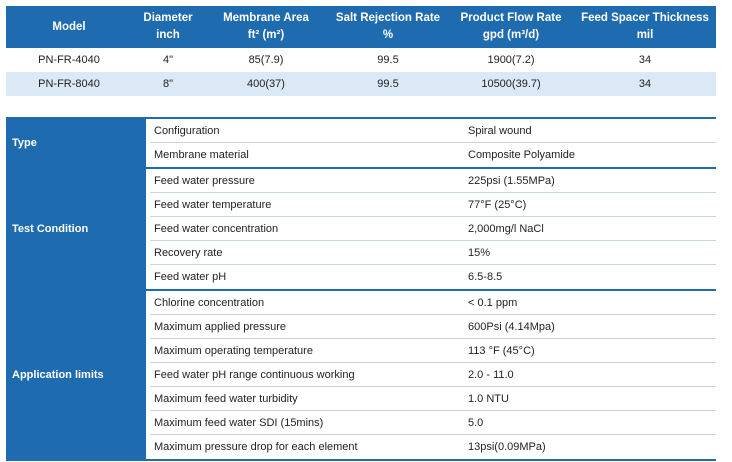  What do you see at coordinates (168, 84) in the screenshot?
I see `cell-diameter: 8"` at bounding box center [168, 84].